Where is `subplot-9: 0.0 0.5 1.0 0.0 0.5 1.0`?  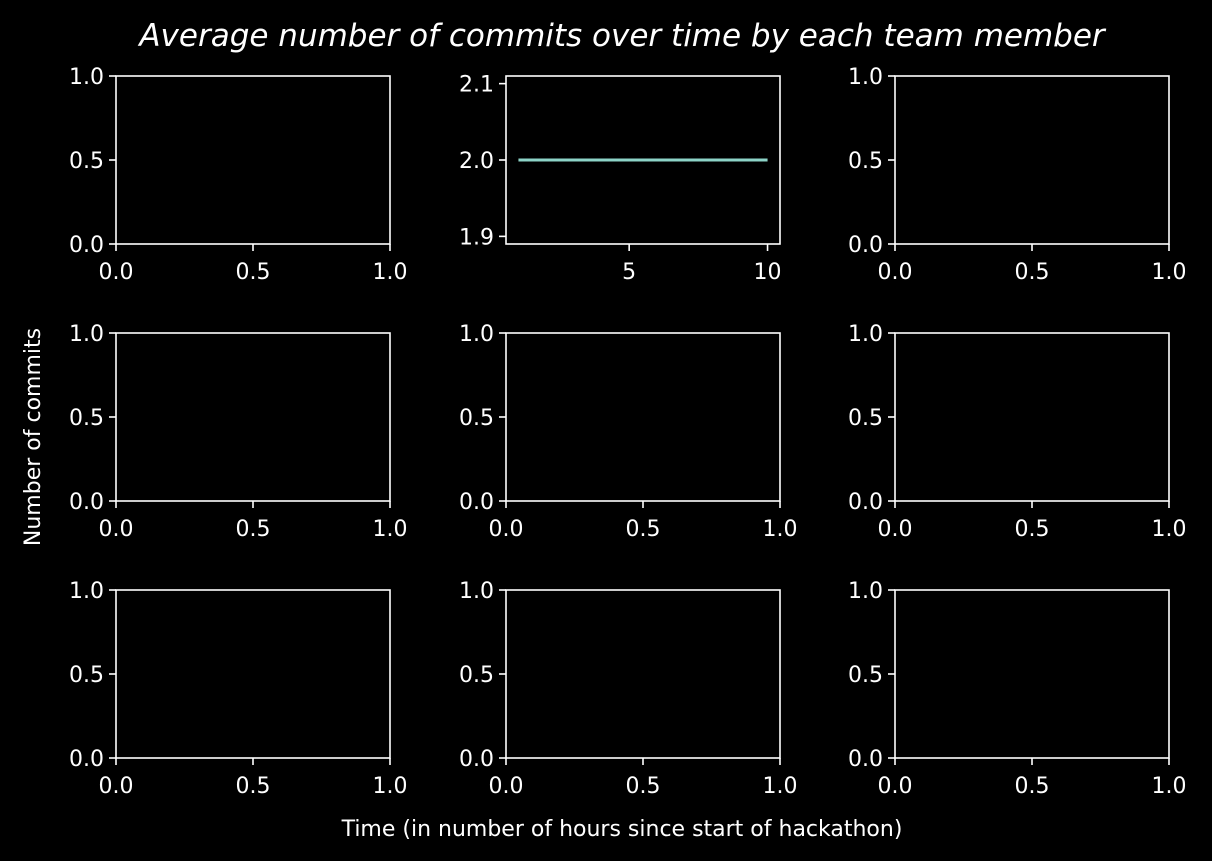 subplot-9: 0.0 0.5 1.0 0.0 0.5 1.0 is located at coordinates (1017, 689).